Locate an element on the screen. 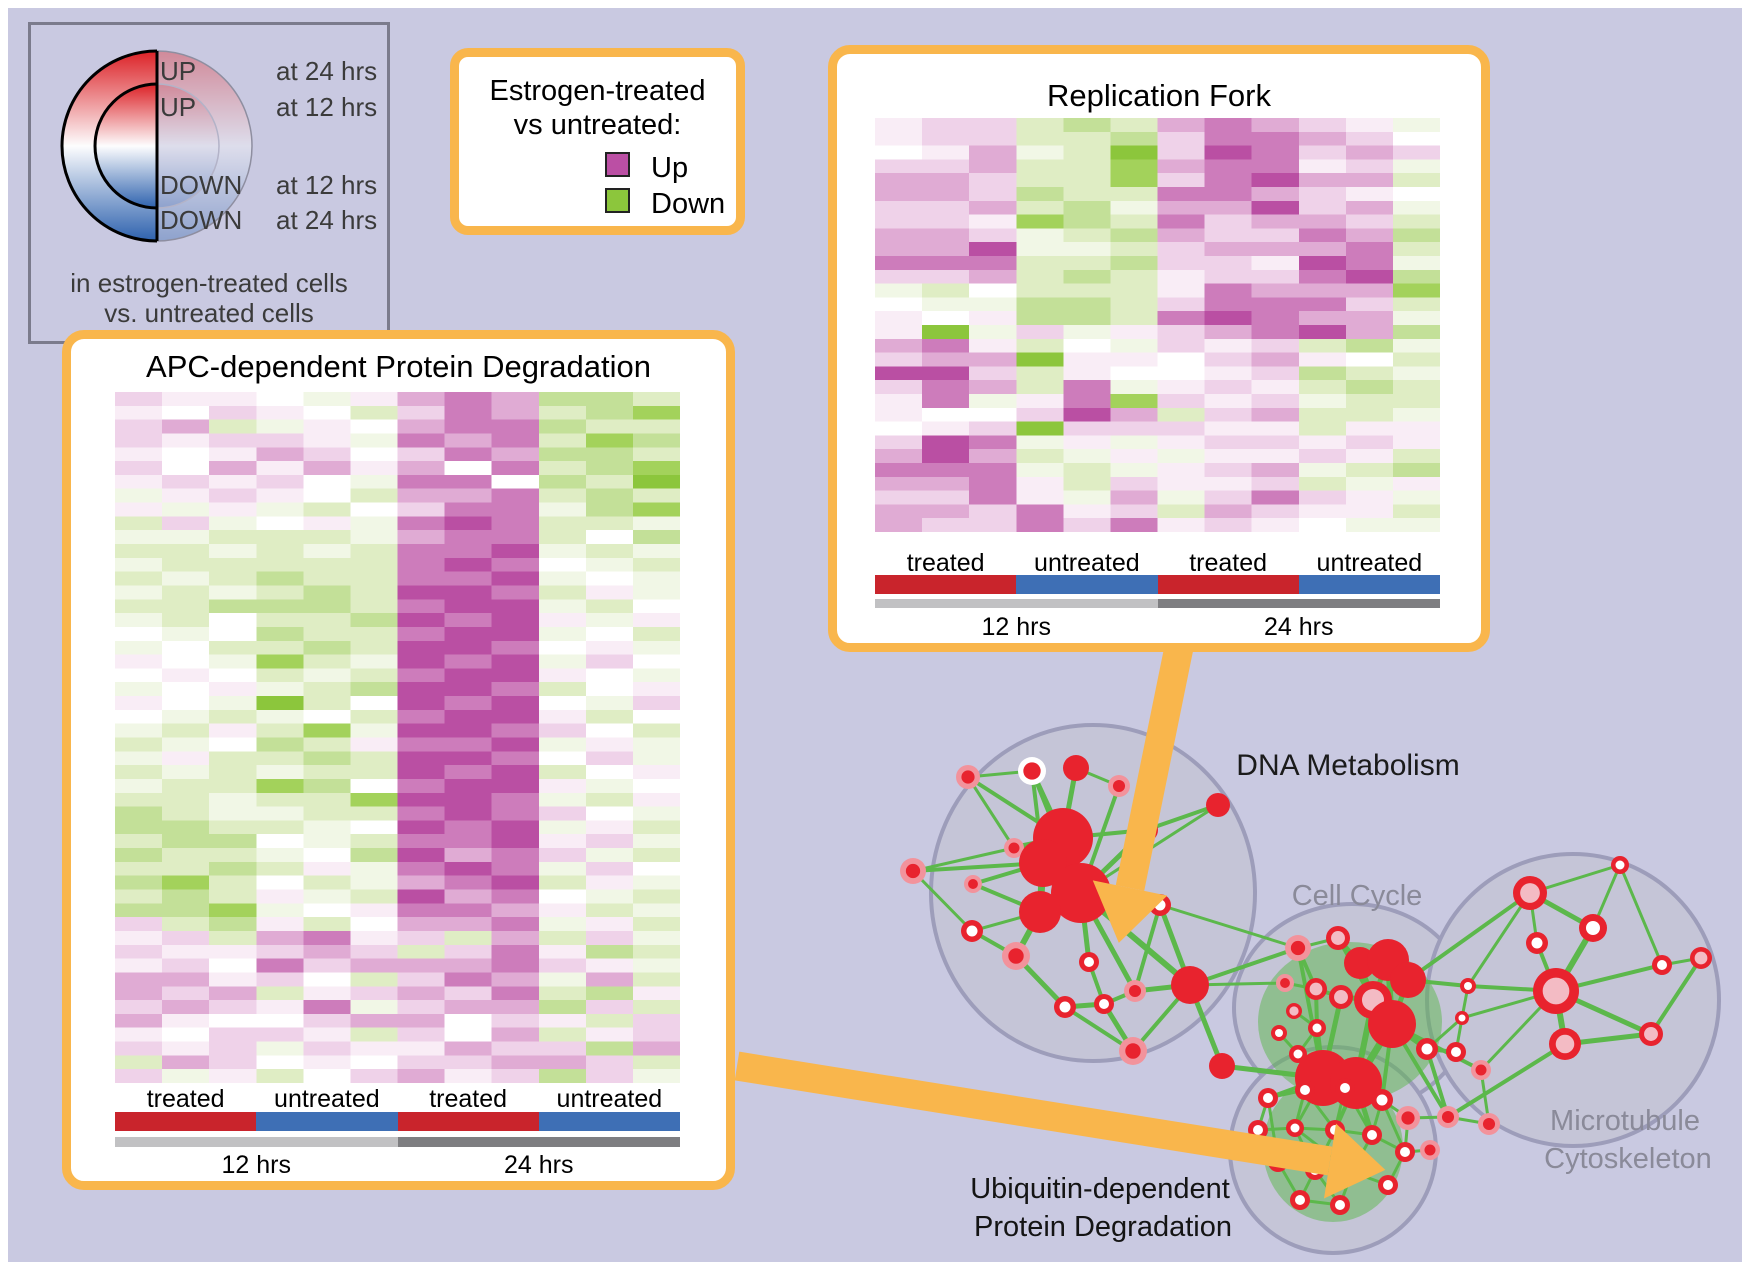  rf-group-untreated-2: untreated is located at coordinates (1369, 563).